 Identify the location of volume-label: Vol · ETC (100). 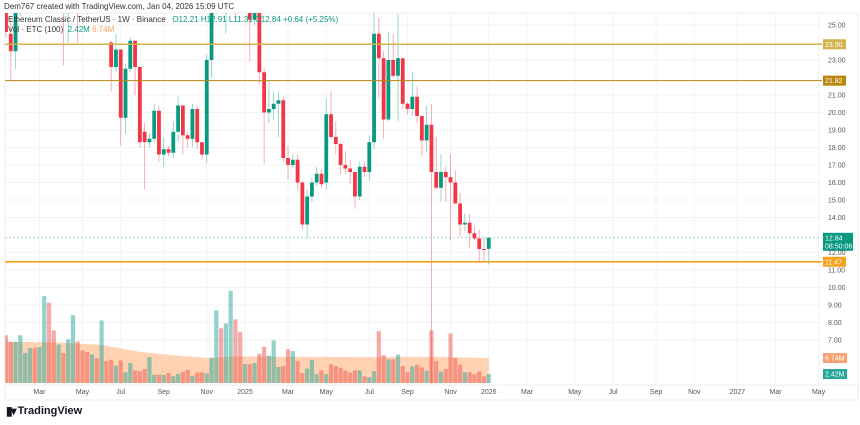
(36, 29).